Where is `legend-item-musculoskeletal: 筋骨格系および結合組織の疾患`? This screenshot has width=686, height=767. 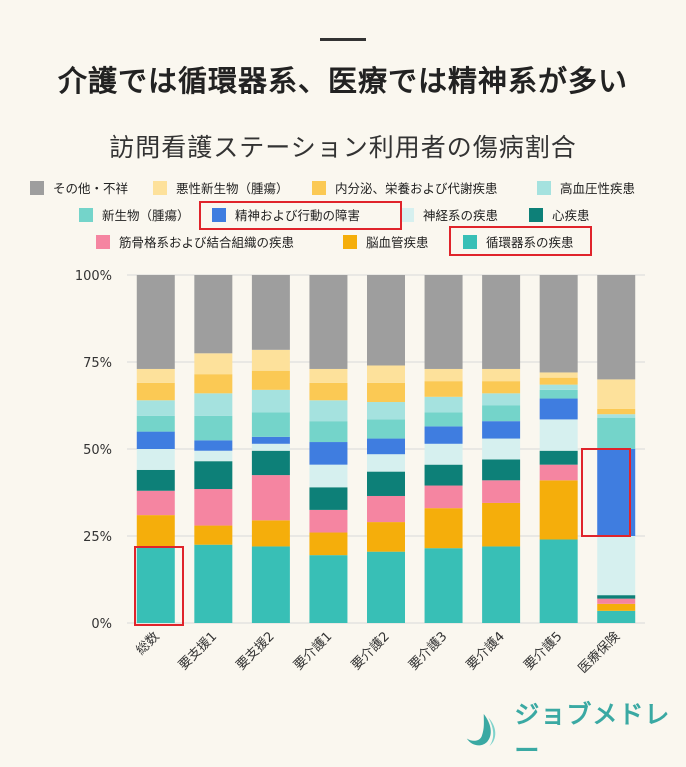 legend-item-musculoskeletal: 筋骨格系および結合組織の疾患 is located at coordinates (195, 241).